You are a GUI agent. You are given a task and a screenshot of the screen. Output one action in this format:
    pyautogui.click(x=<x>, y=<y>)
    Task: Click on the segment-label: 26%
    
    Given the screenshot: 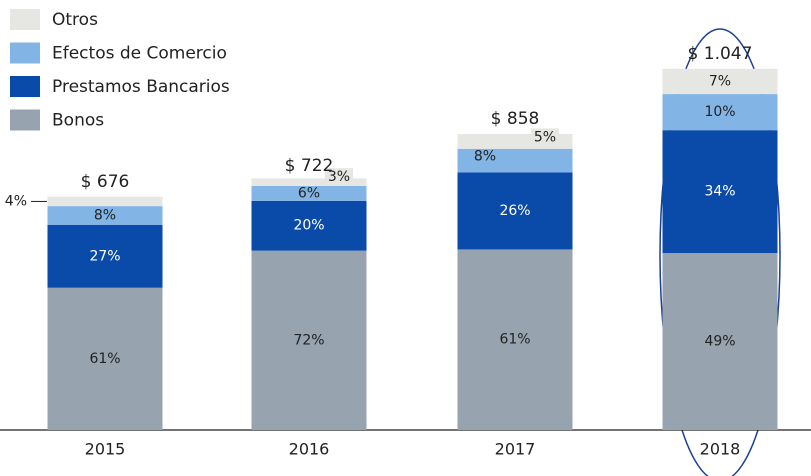 What is the action you would take?
    pyautogui.click(x=514, y=211)
    